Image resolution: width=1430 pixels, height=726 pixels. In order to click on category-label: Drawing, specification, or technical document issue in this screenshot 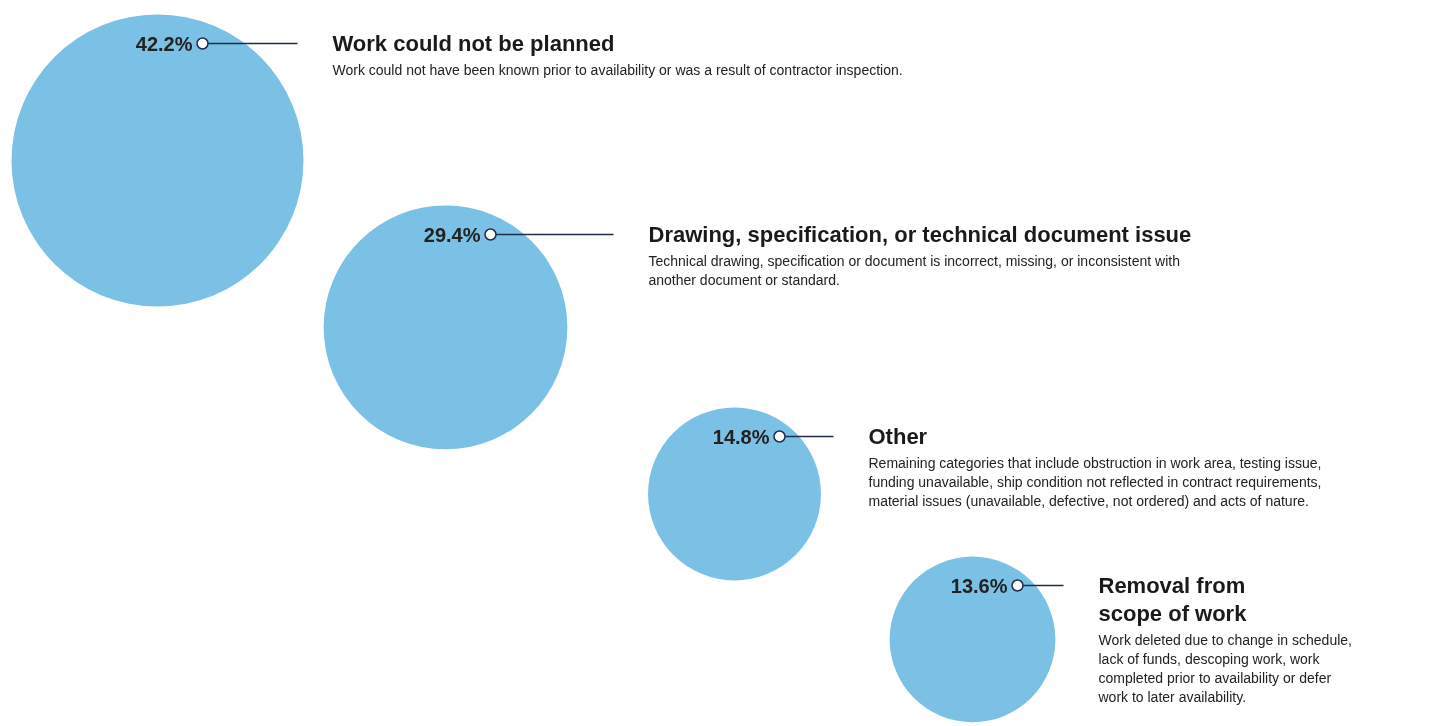, I will do `click(920, 234)`.